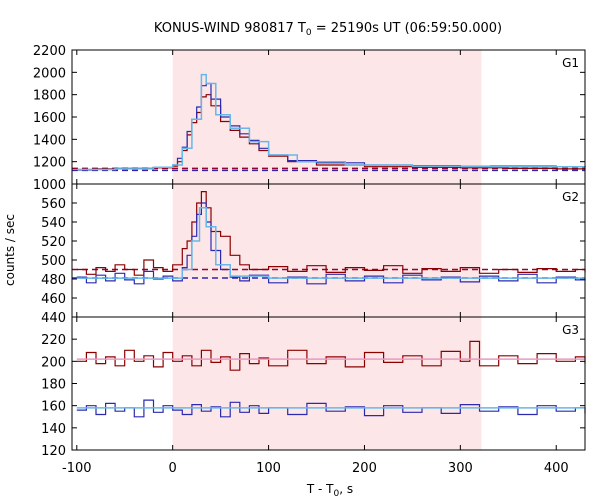  I want to click on y-tick-label: 560, so click(53, 204).